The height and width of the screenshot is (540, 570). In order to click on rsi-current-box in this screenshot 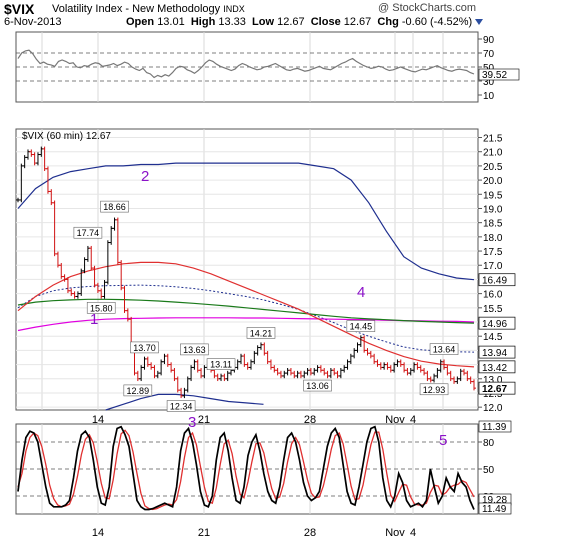, I will do `click(499, 74)`.